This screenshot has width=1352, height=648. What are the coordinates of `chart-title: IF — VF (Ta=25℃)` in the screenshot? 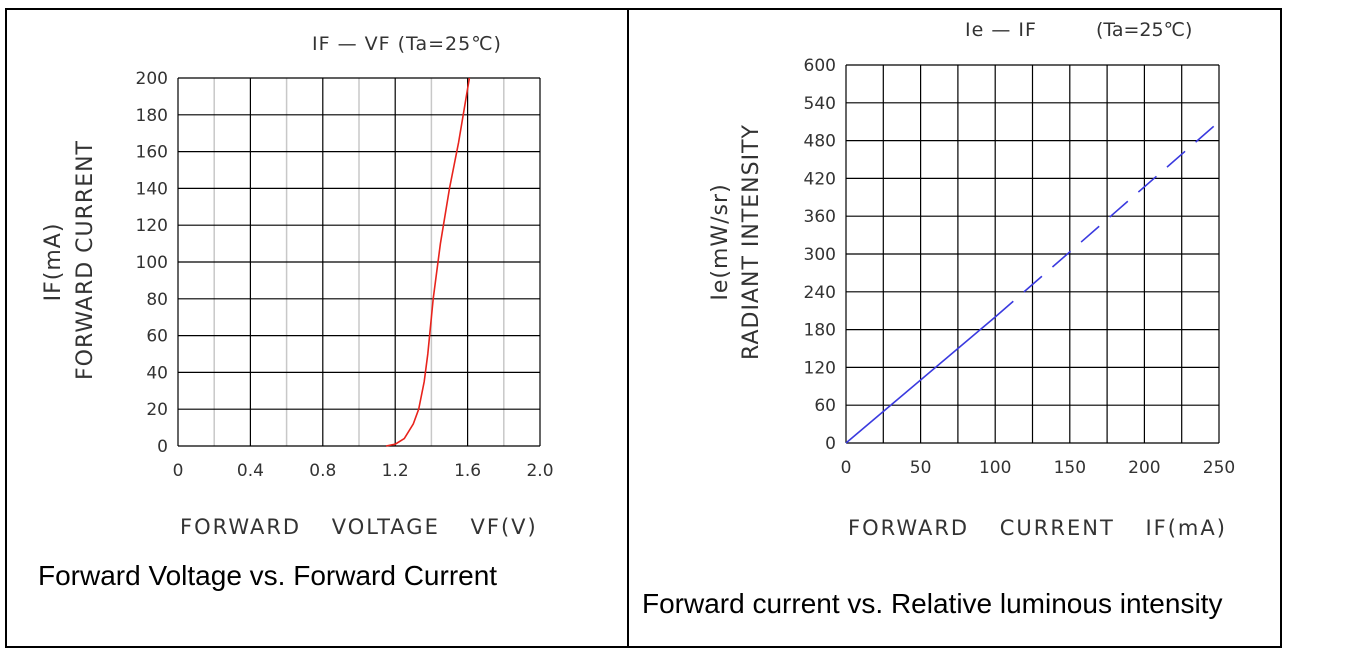 It's located at (407, 44).